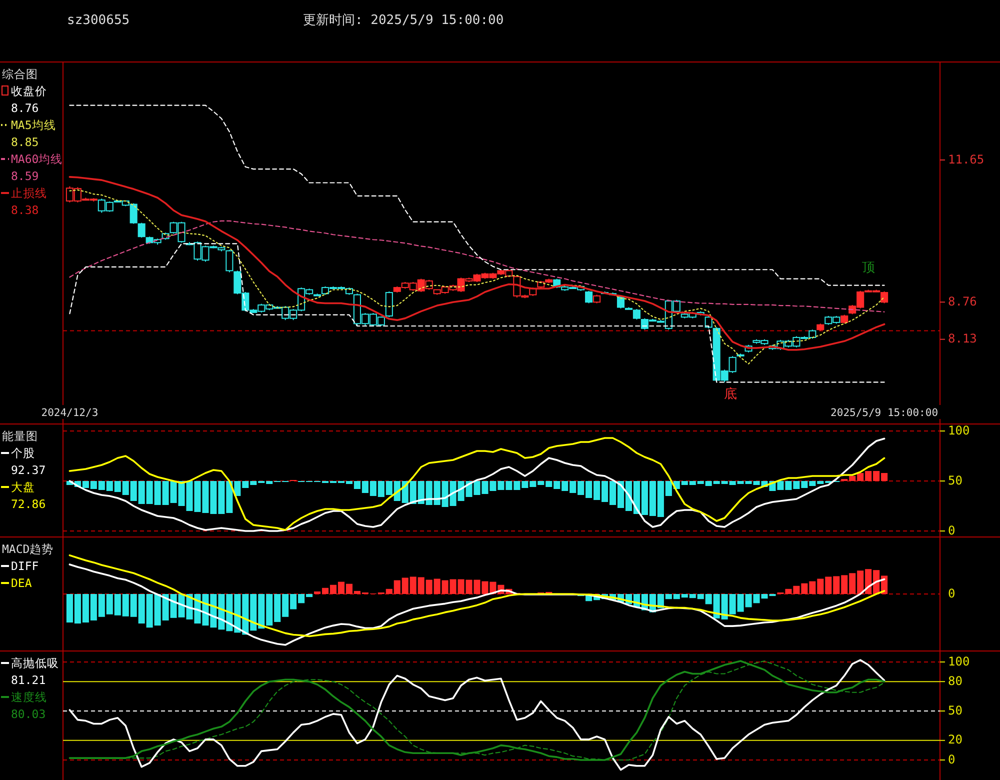 The image size is (1000, 780). What do you see at coordinates (25, 210) in the screenshot?
I see `text: 8.38` at bounding box center [25, 210].